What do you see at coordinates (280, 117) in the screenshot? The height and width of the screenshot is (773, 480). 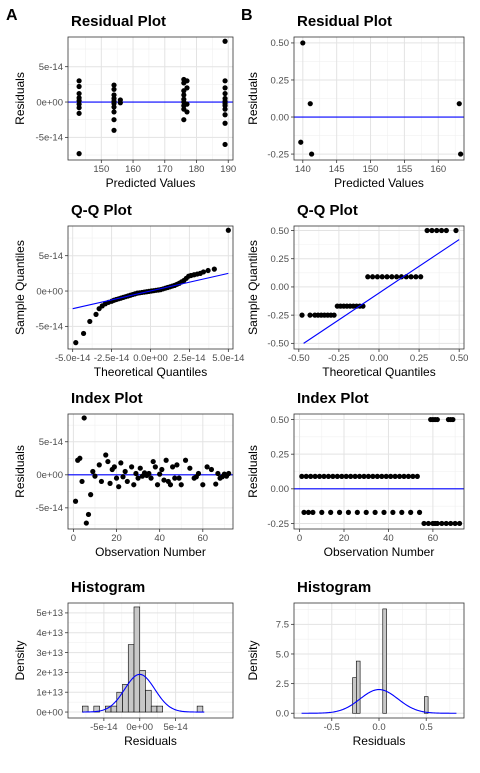 I see `b1-y-tick-label: 0.00` at bounding box center [280, 117].